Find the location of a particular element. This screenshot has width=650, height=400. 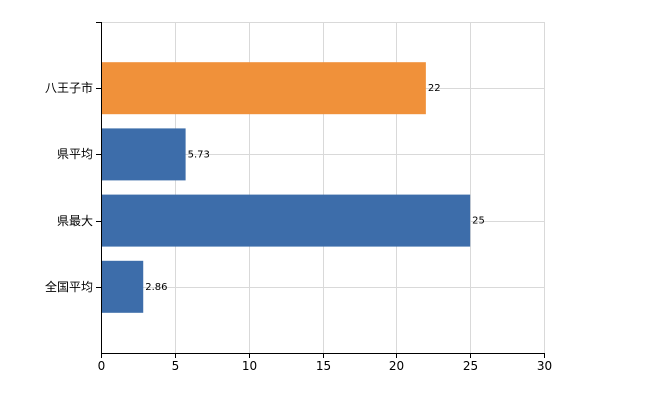

data-label: 25 is located at coordinates (478, 221).